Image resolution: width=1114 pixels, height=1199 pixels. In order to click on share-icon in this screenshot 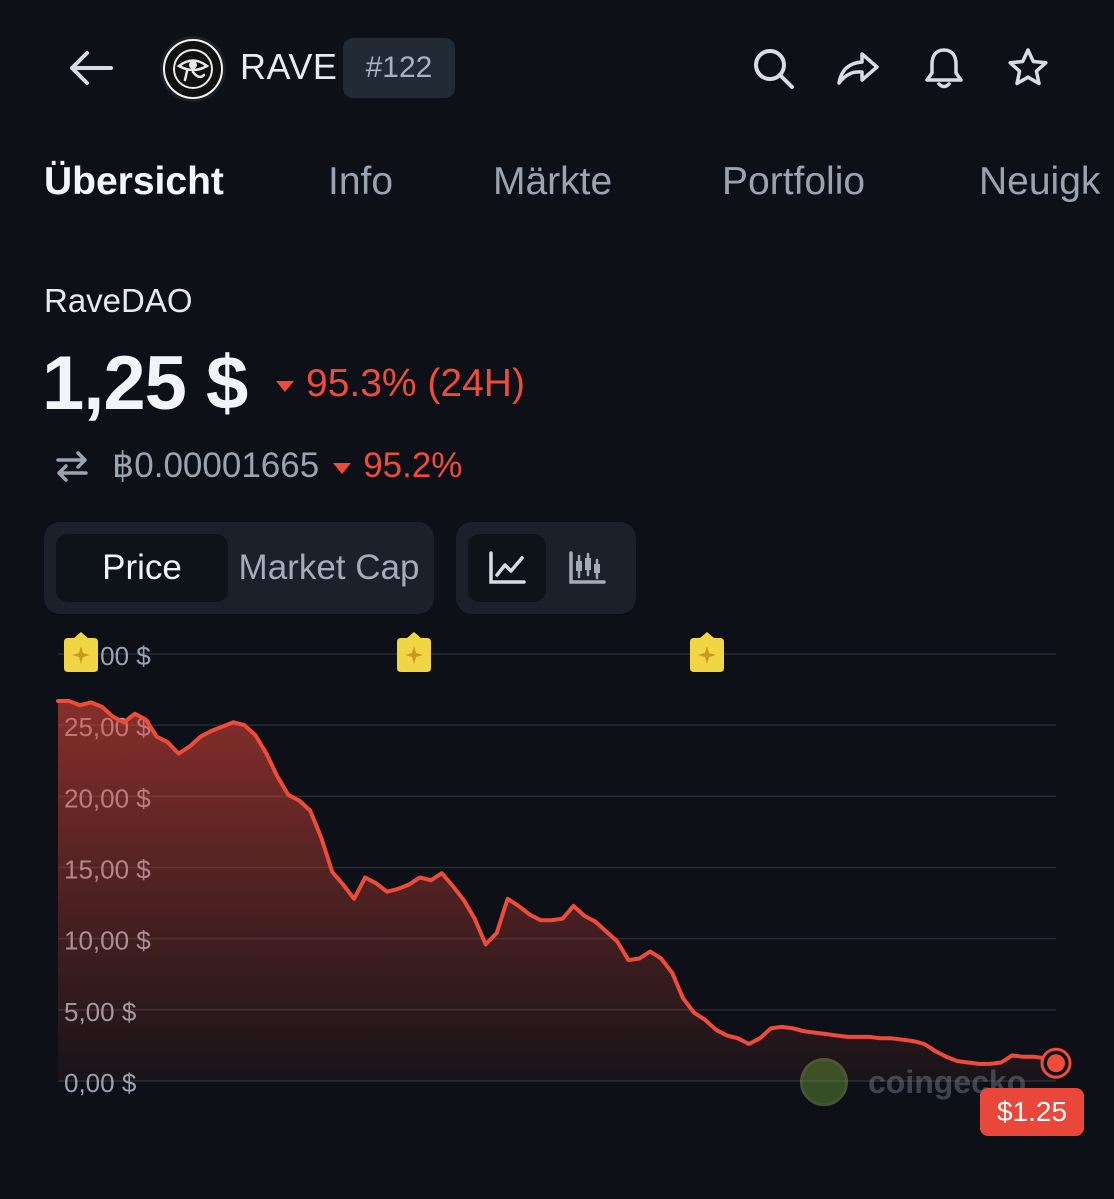, I will do `click(858, 68)`.